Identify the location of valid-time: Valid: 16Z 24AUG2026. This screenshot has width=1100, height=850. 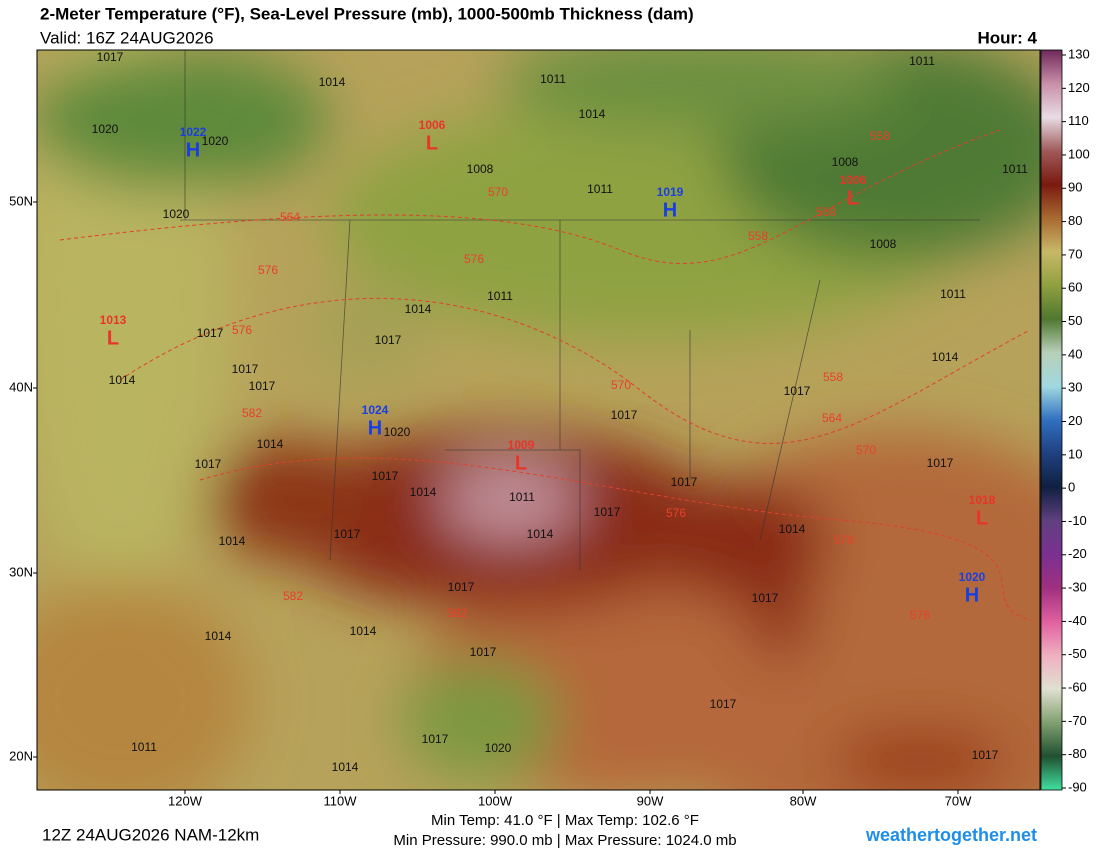
(127, 37).